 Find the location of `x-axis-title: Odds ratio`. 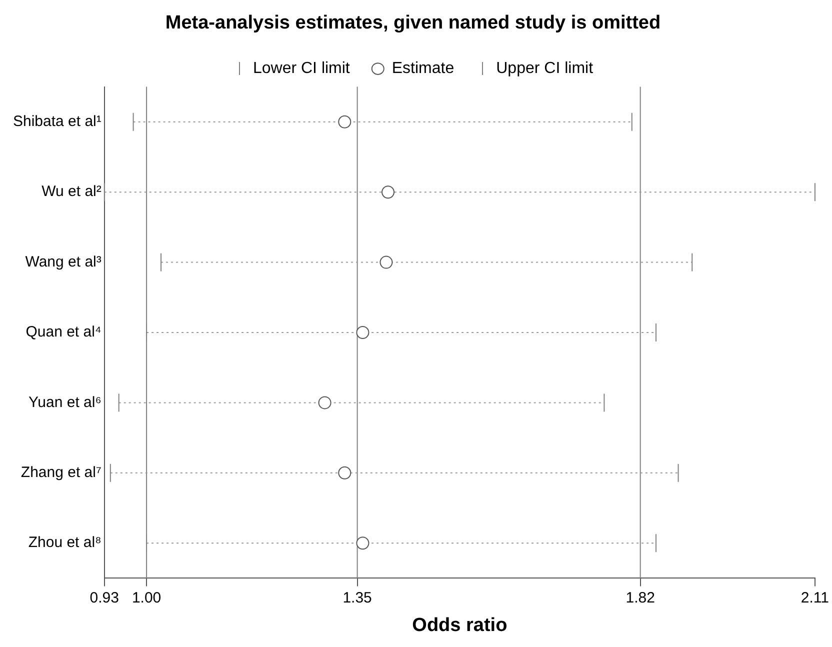

x-axis-title: Odds ratio is located at coordinates (460, 625).